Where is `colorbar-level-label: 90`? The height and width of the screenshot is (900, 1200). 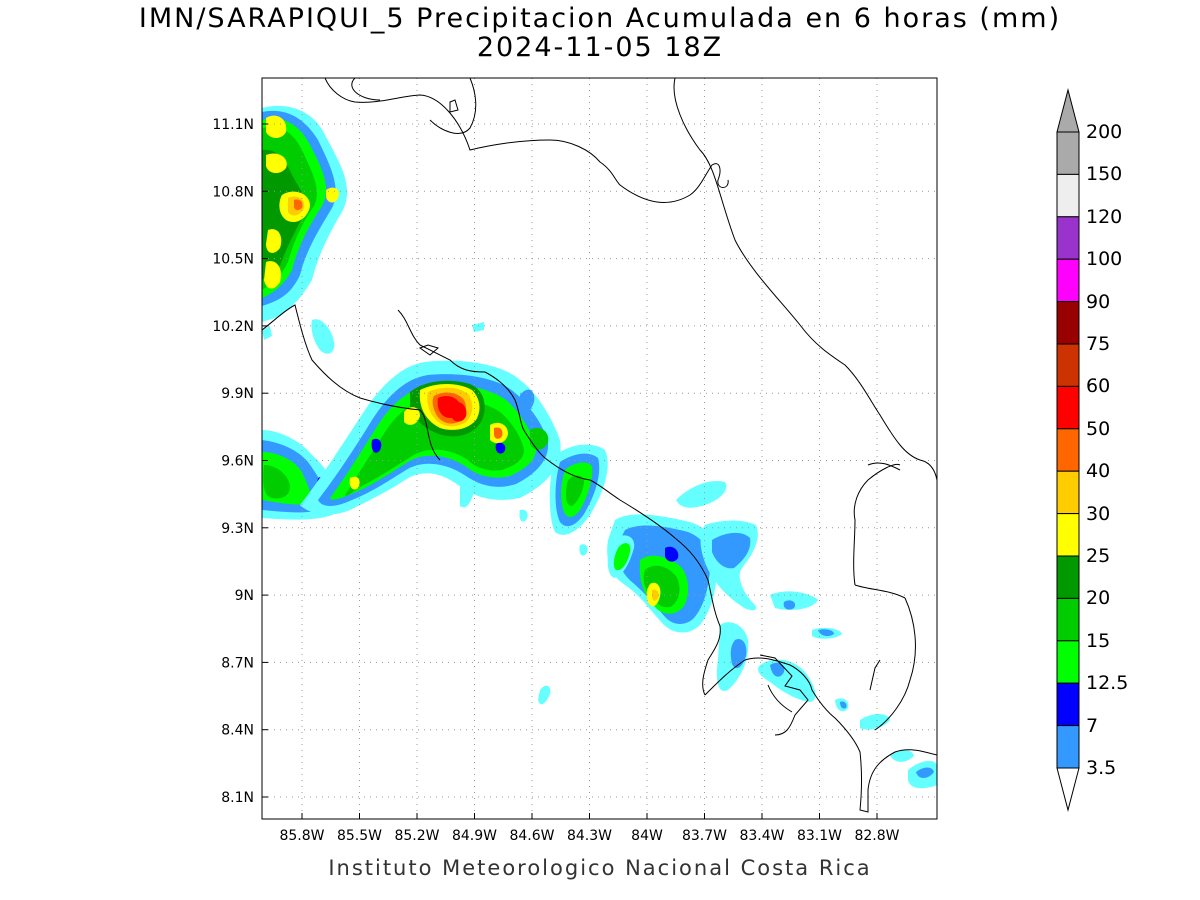 colorbar-level-label: 90 is located at coordinates (1098, 301).